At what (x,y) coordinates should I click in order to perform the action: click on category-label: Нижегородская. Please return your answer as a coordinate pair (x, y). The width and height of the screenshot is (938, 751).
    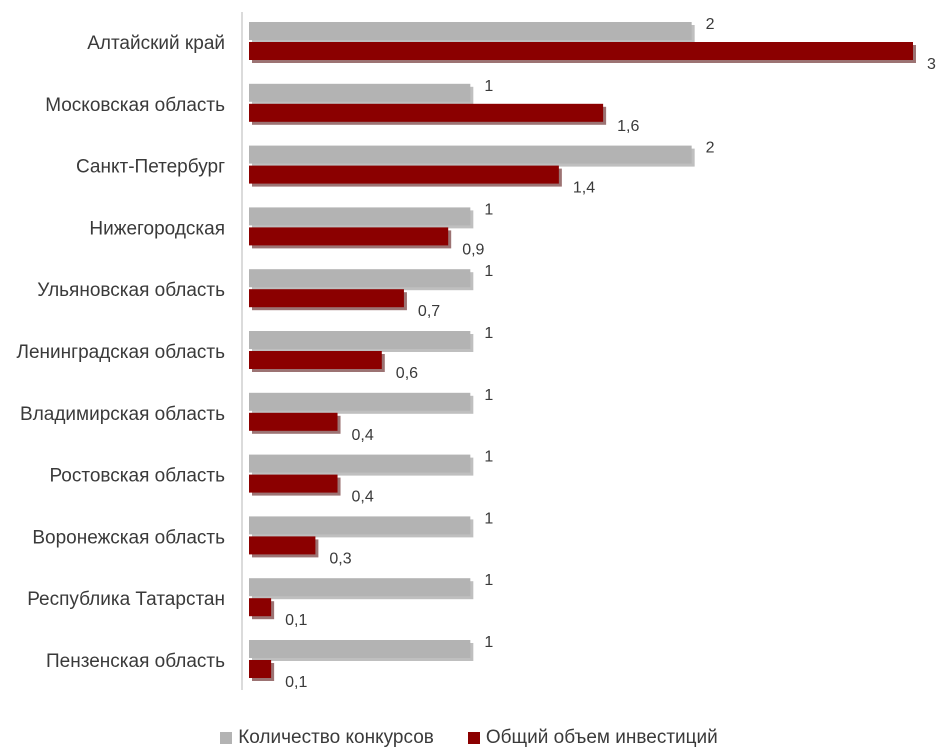
    Looking at the image, I should click on (157, 228).